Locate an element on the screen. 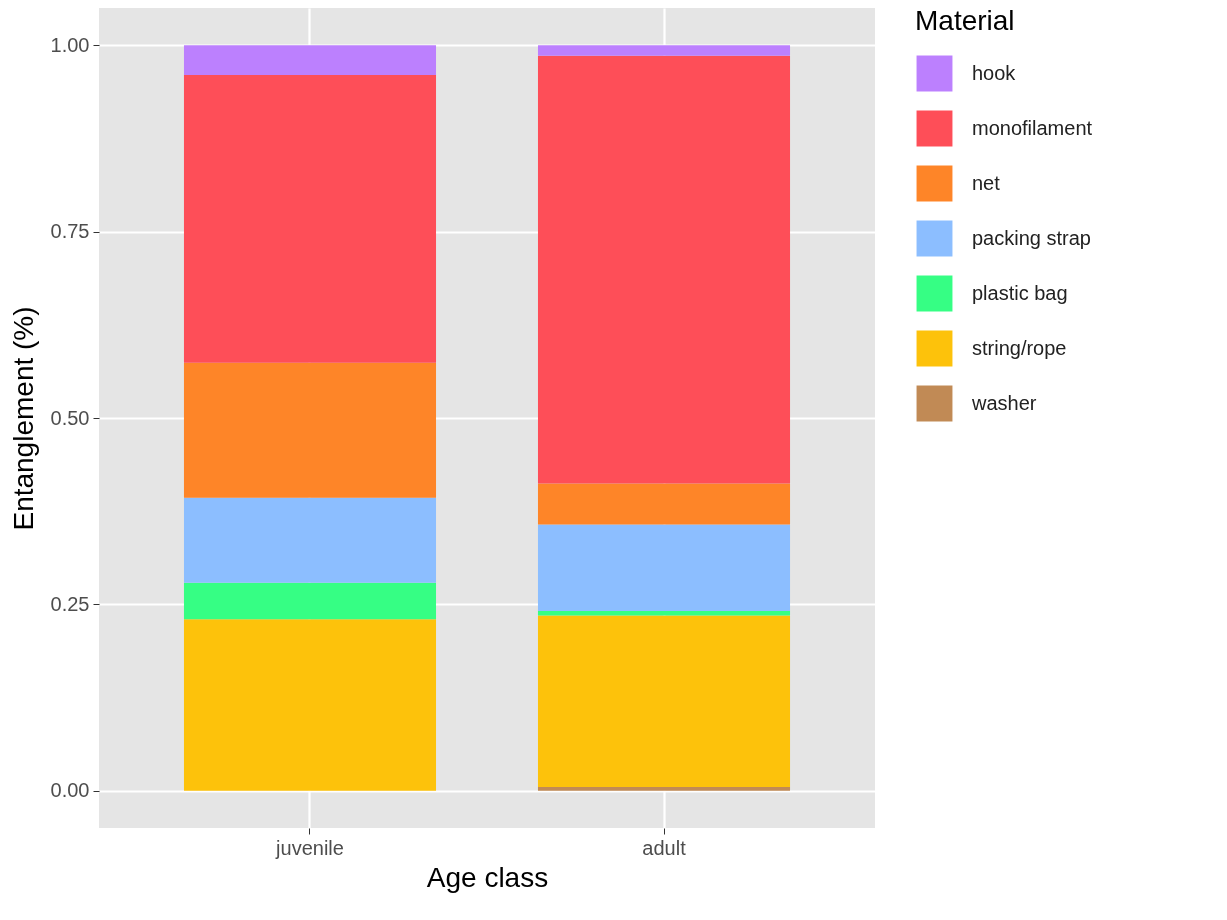 Image resolution: width=1227 pixels, height=920 pixels. legend-label: net is located at coordinates (986, 182).